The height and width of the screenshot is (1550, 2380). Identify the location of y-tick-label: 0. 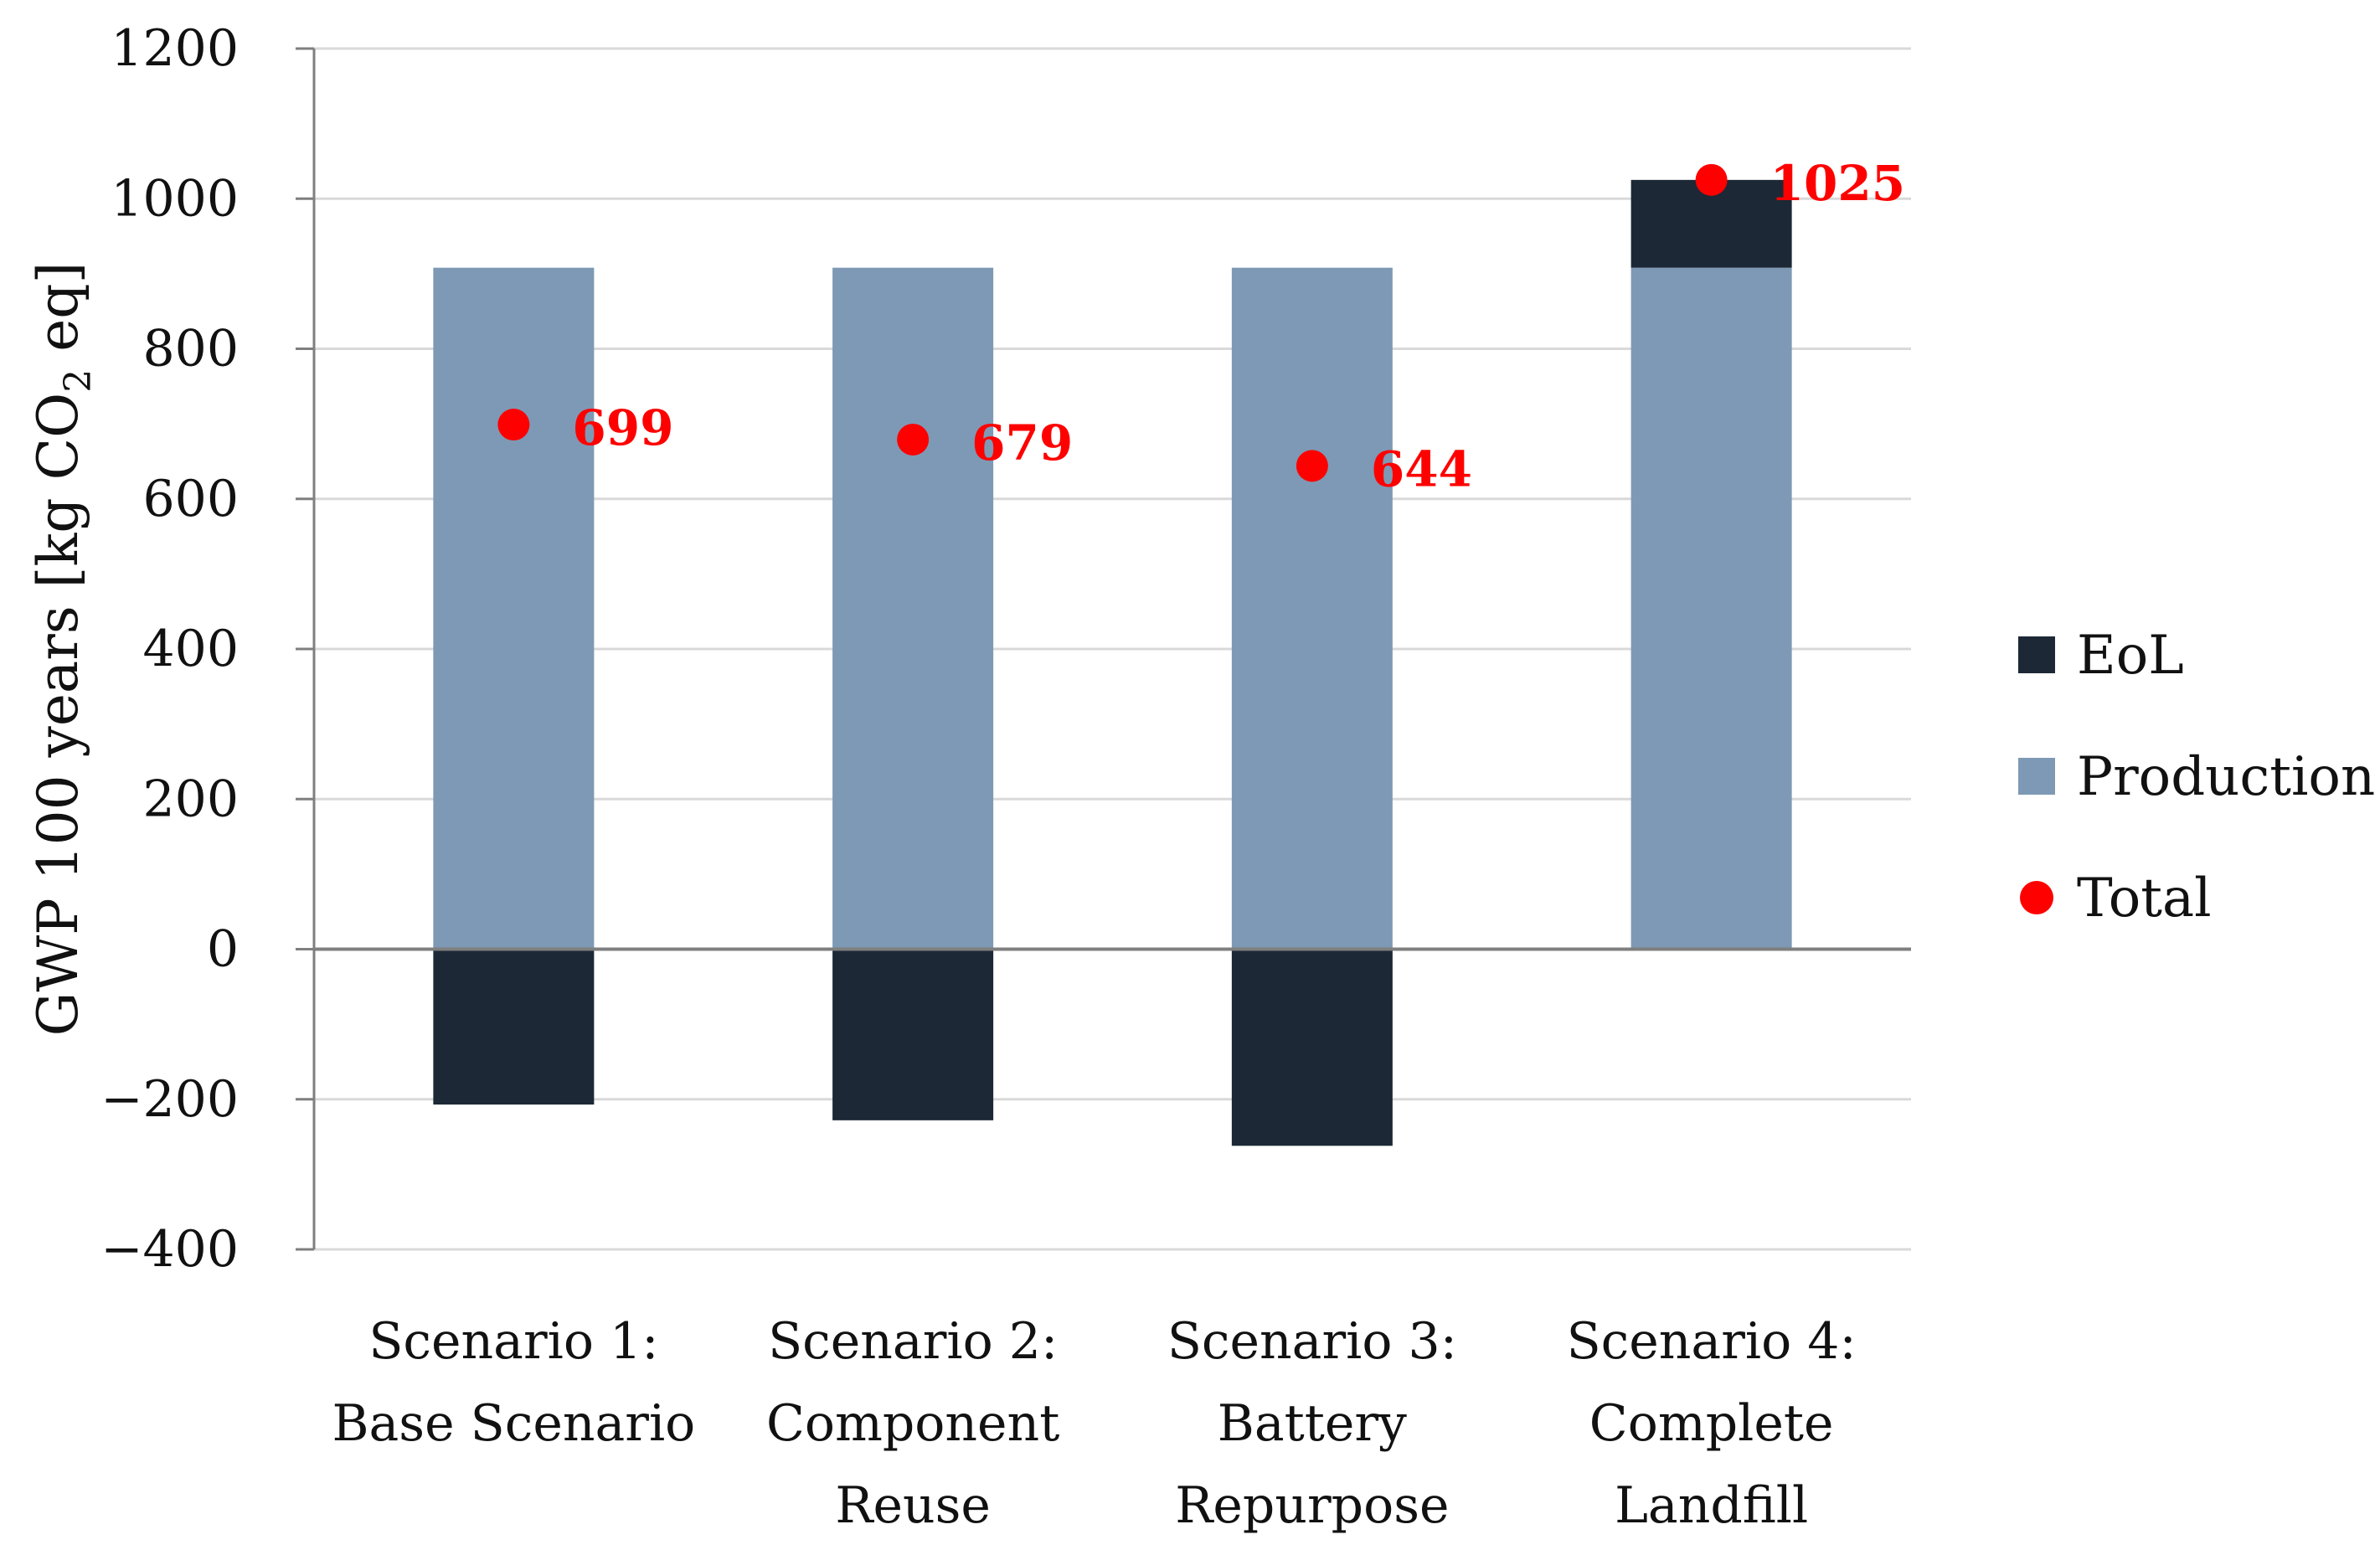
(223, 949).